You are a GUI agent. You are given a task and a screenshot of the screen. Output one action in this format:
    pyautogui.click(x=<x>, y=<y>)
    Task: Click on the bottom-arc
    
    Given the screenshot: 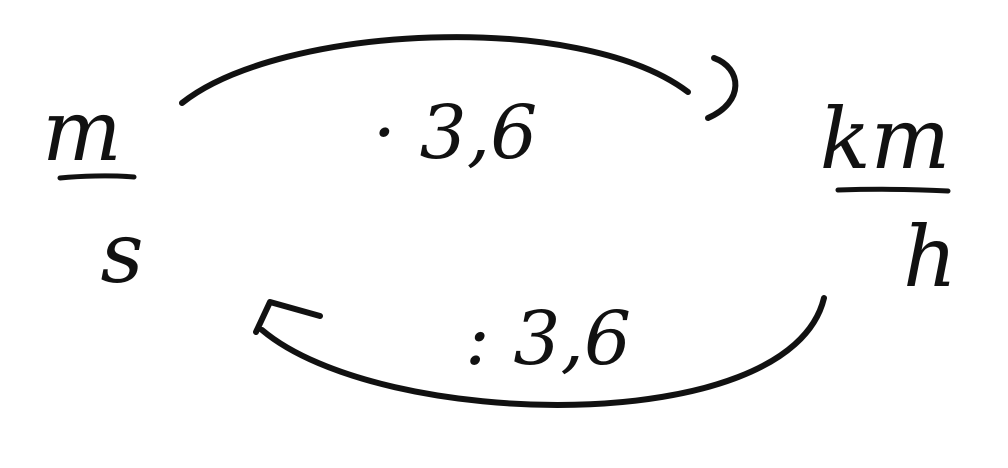 What is the action you would take?
    pyautogui.click(x=543, y=351)
    